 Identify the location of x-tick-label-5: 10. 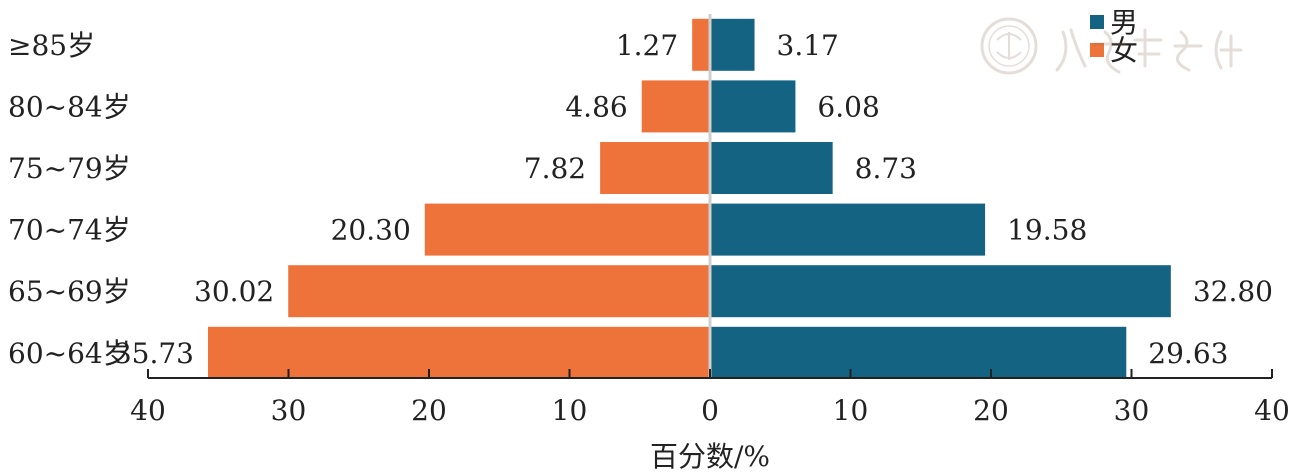
(851, 410).